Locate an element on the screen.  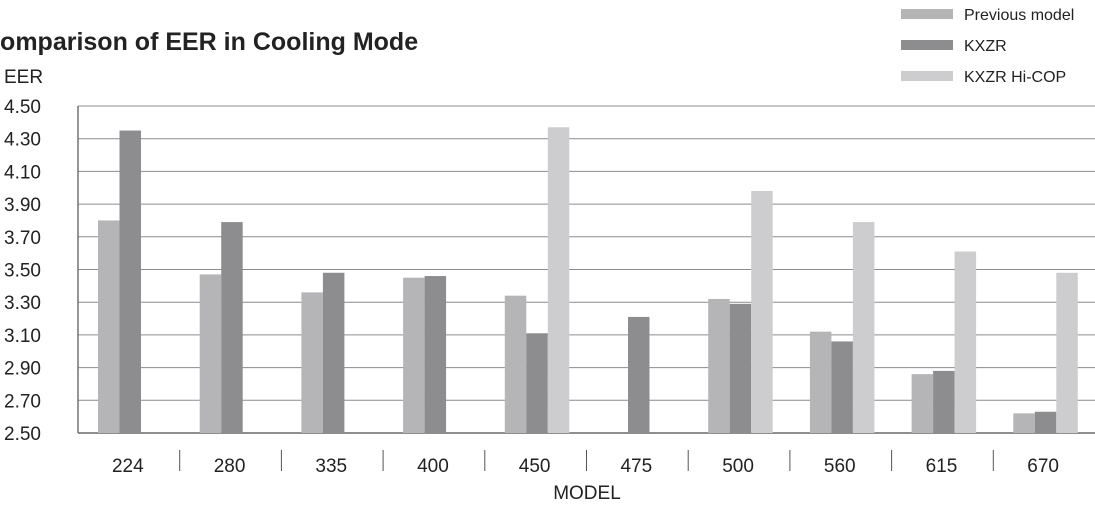
y-axis-label: EER is located at coordinates (23, 77).